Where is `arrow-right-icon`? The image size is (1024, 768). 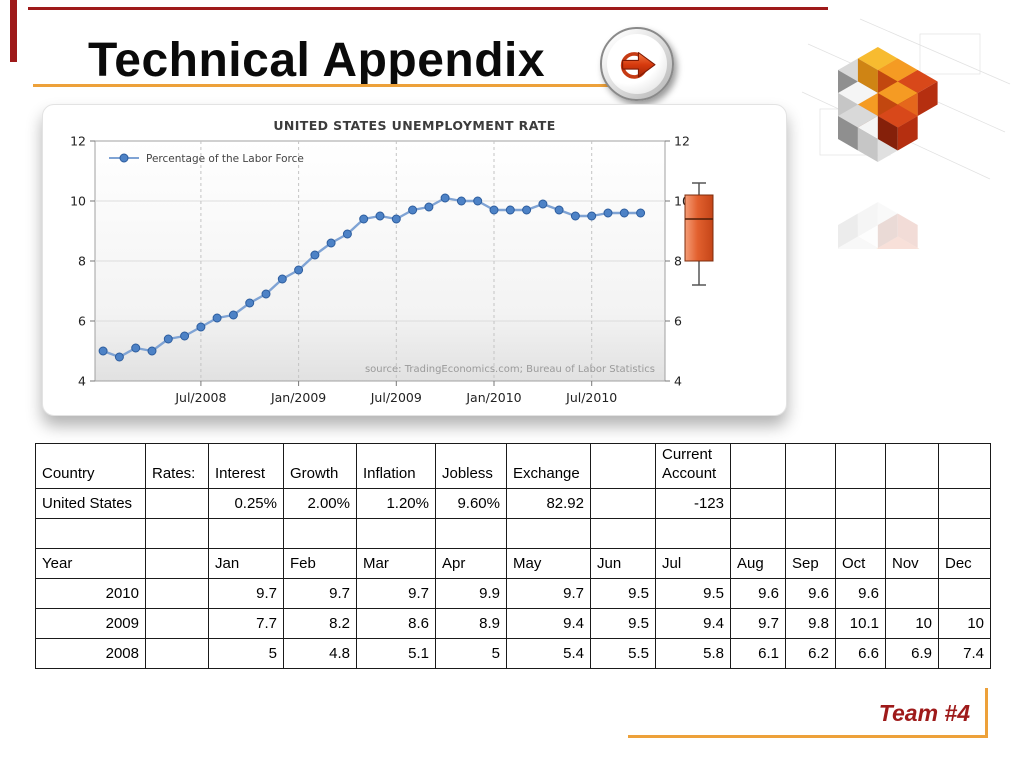
arrow-right-icon is located at coordinates (638, 65).